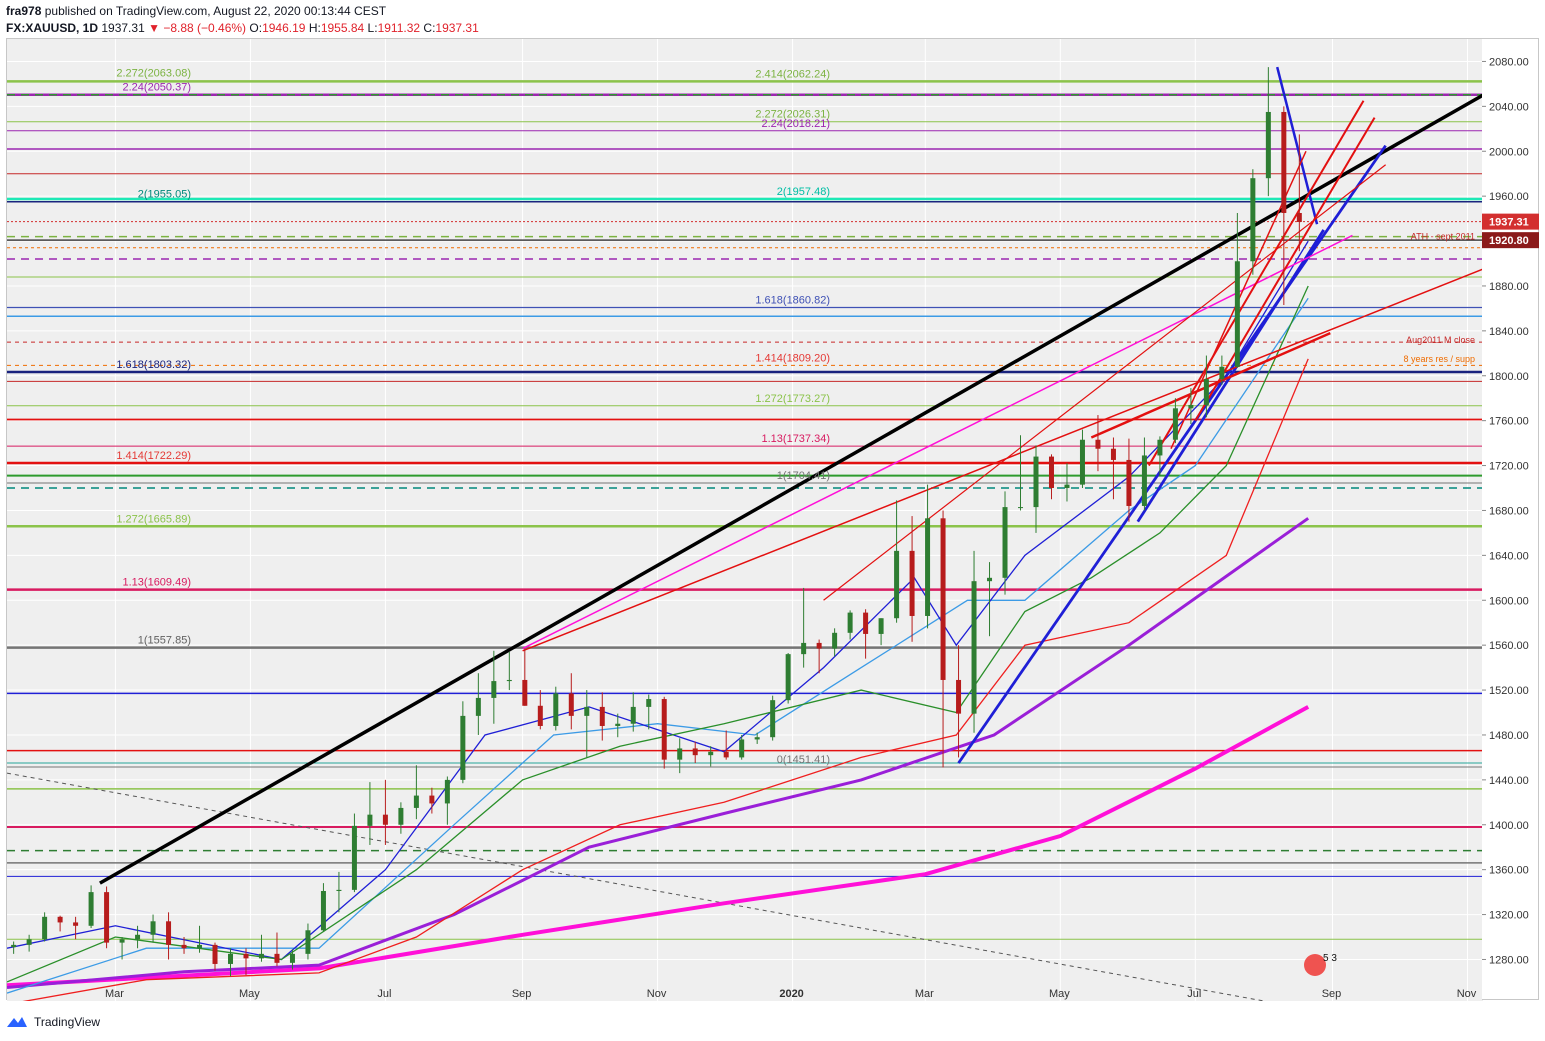 The height and width of the screenshot is (1041, 1545). What do you see at coordinates (1509, 826) in the screenshot?
I see `price-tick-label: 1400.00` at bounding box center [1509, 826].